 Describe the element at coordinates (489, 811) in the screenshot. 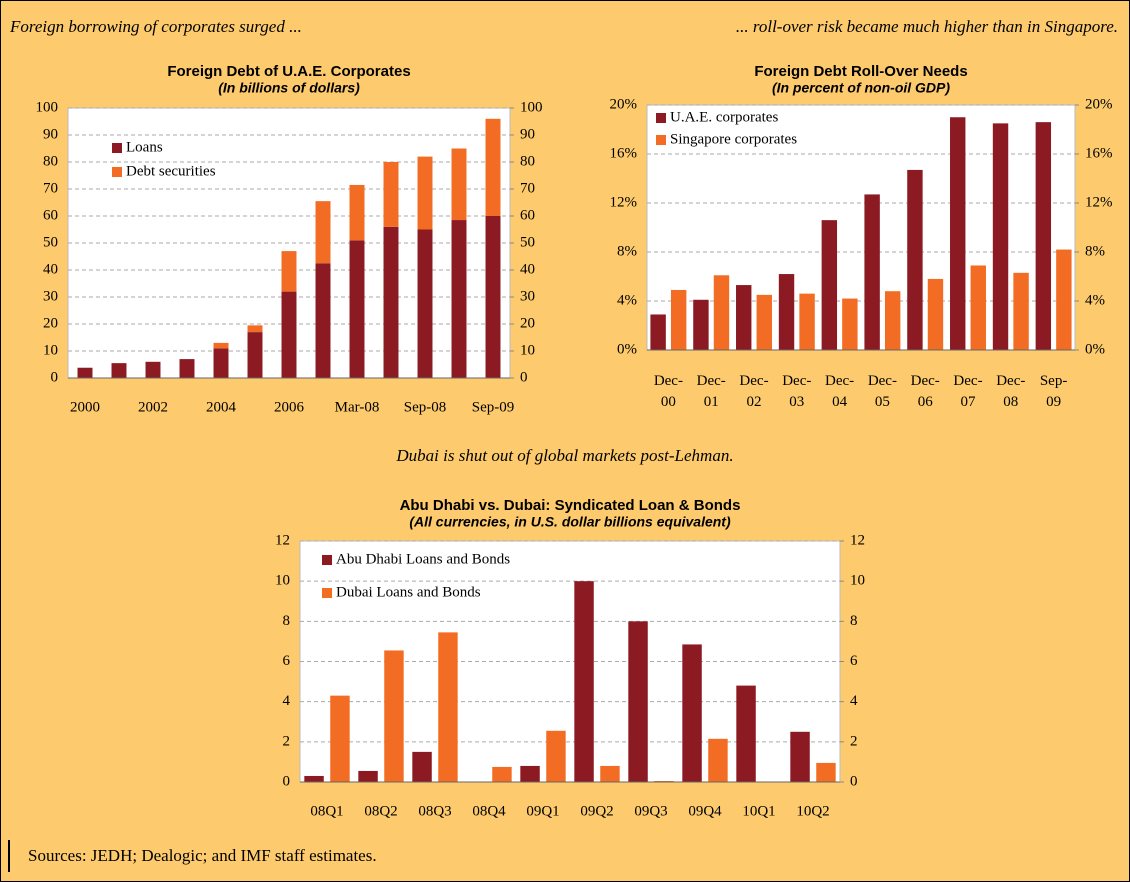

I see `x-tick-label: 08Q4` at that location.